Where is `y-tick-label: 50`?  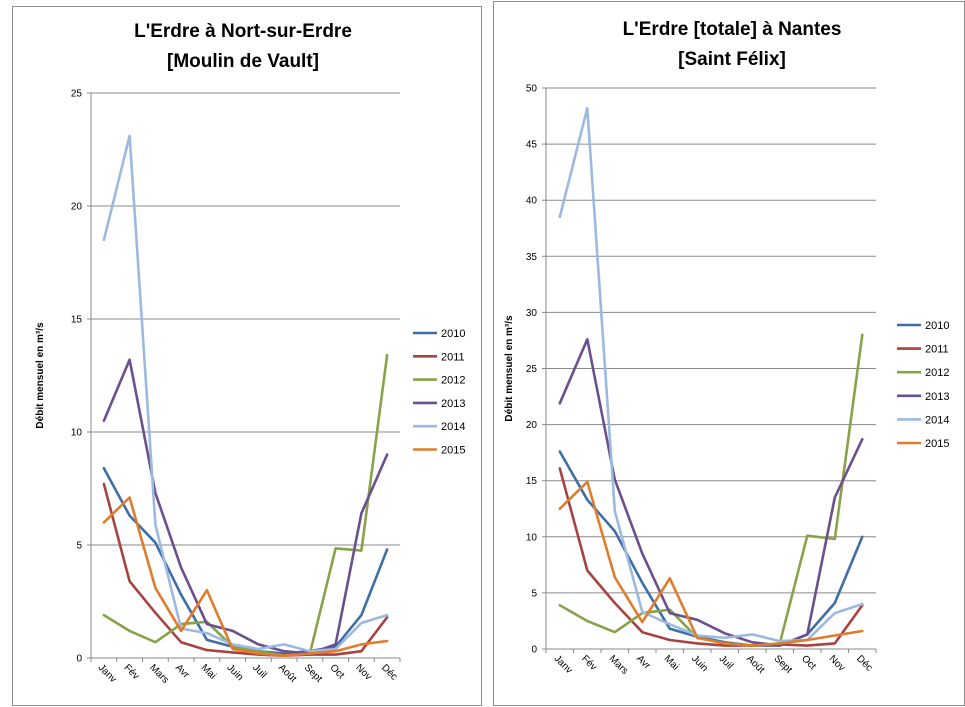
y-tick-label: 50 is located at coordinates (532, 89).